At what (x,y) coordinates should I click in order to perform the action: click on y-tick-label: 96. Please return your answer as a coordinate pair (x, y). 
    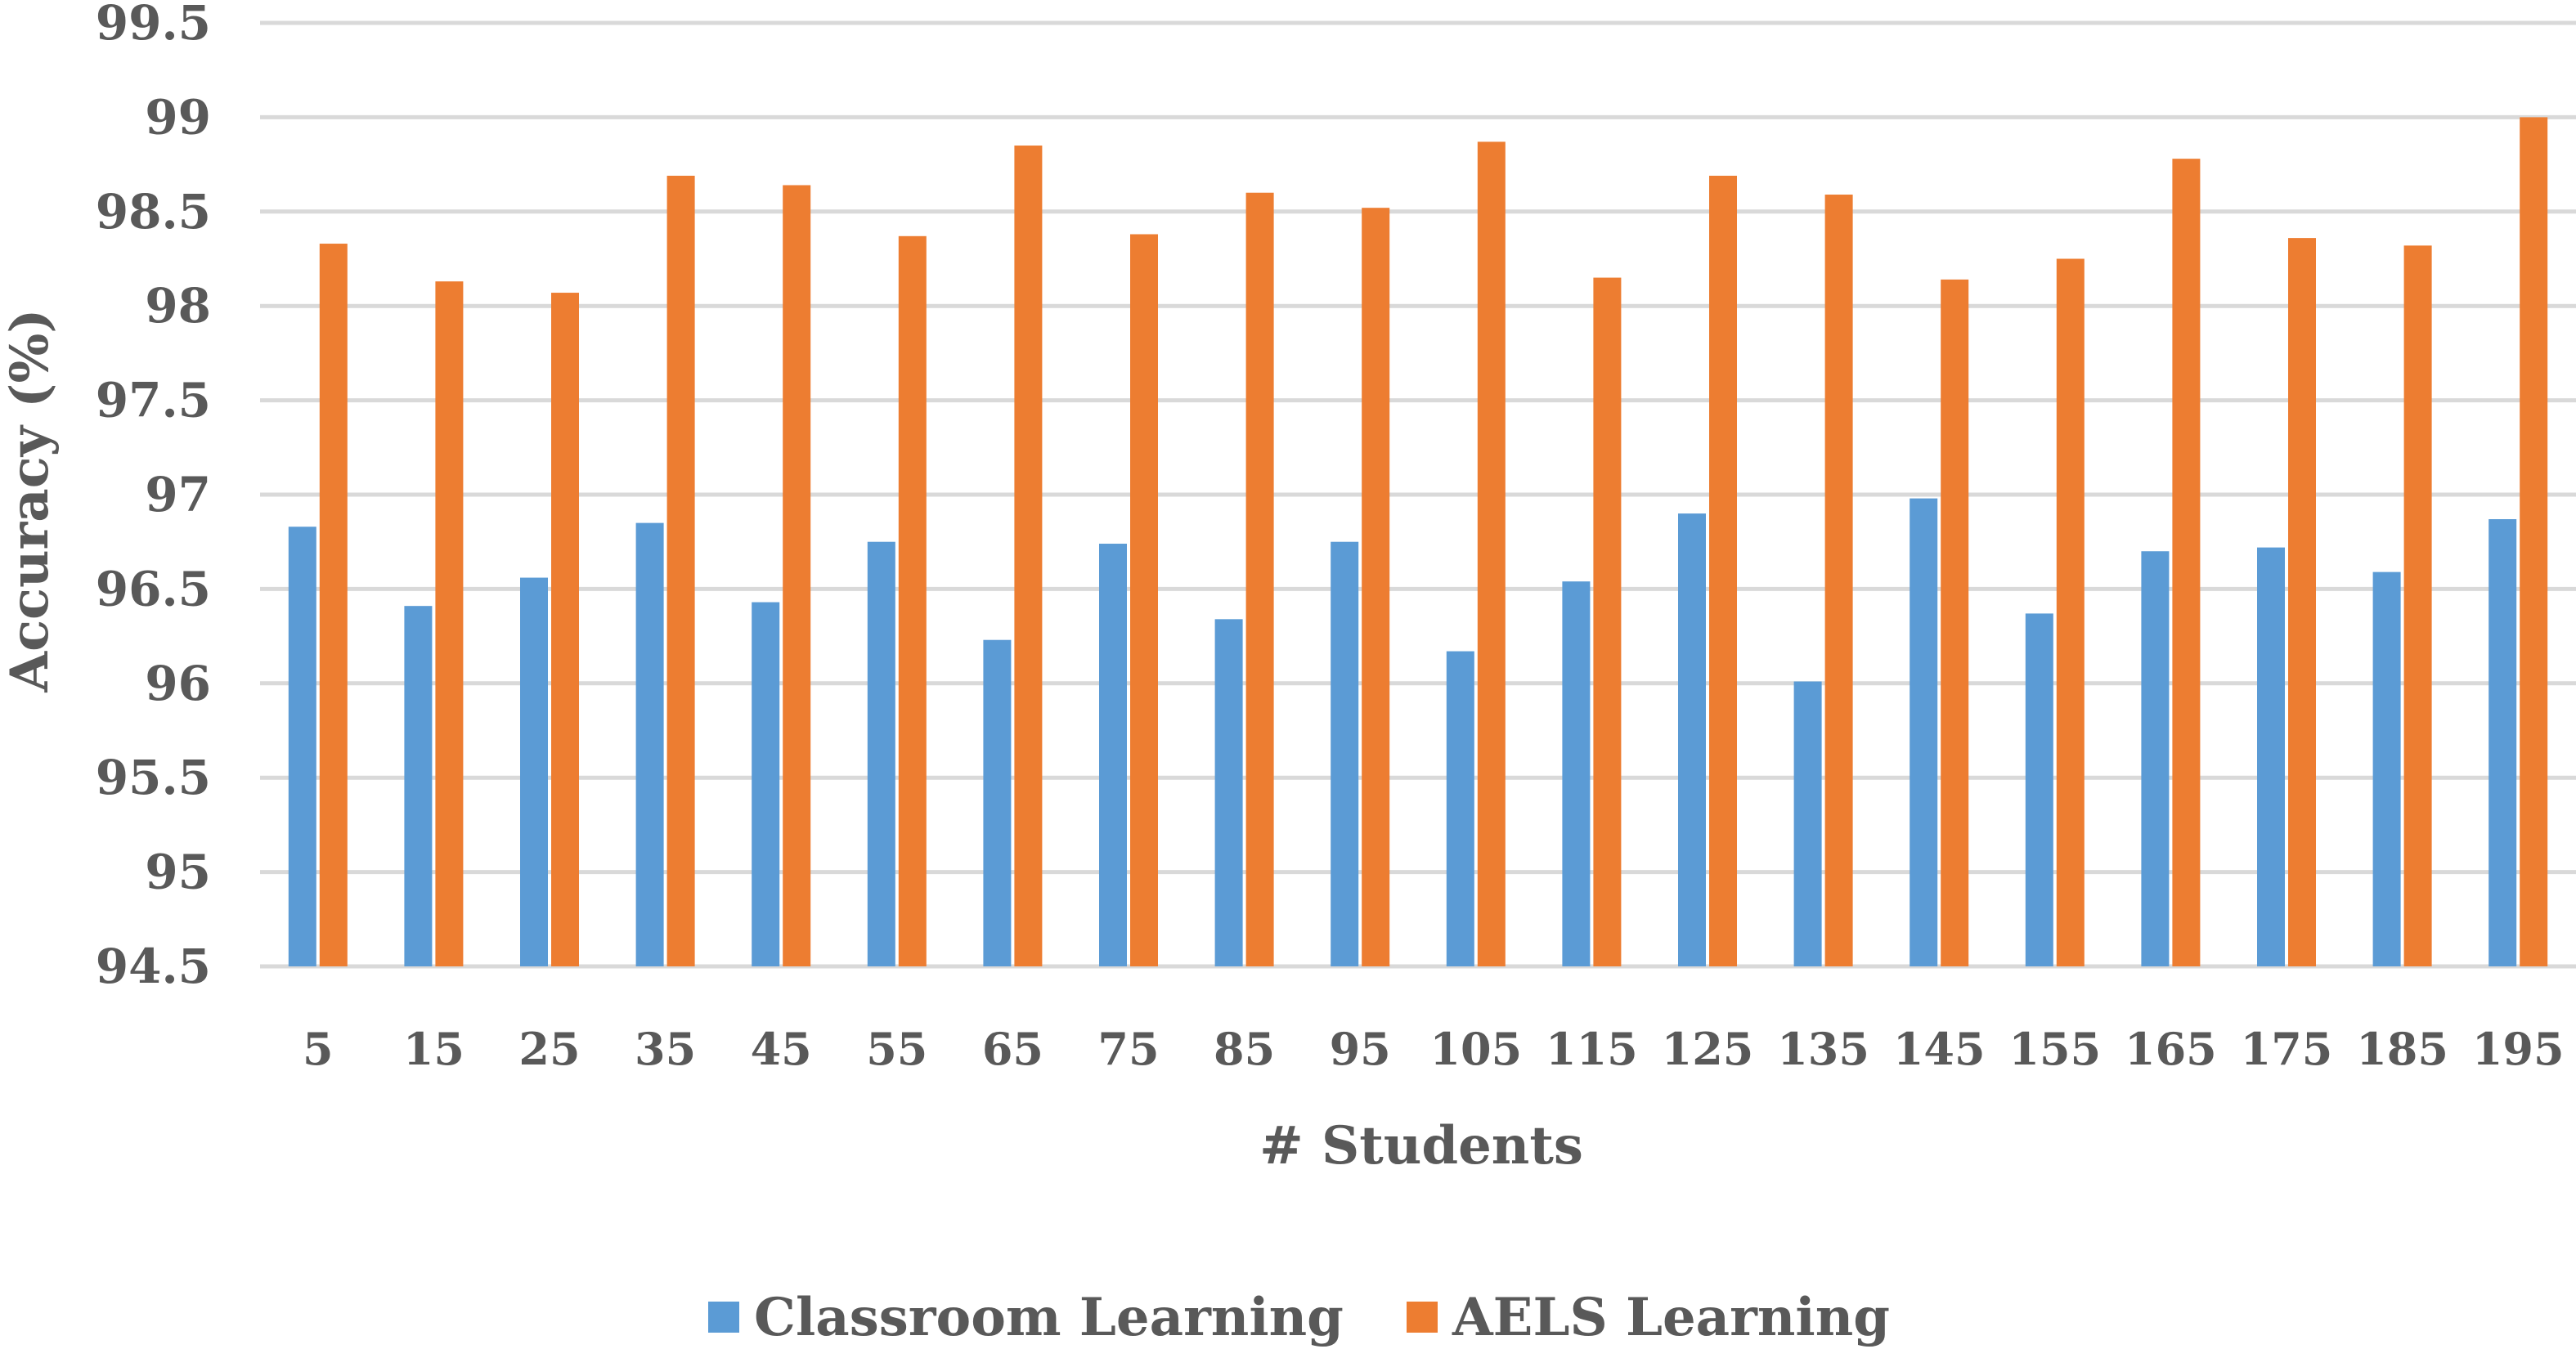
    Looking at the image, I should click on (178, 684).